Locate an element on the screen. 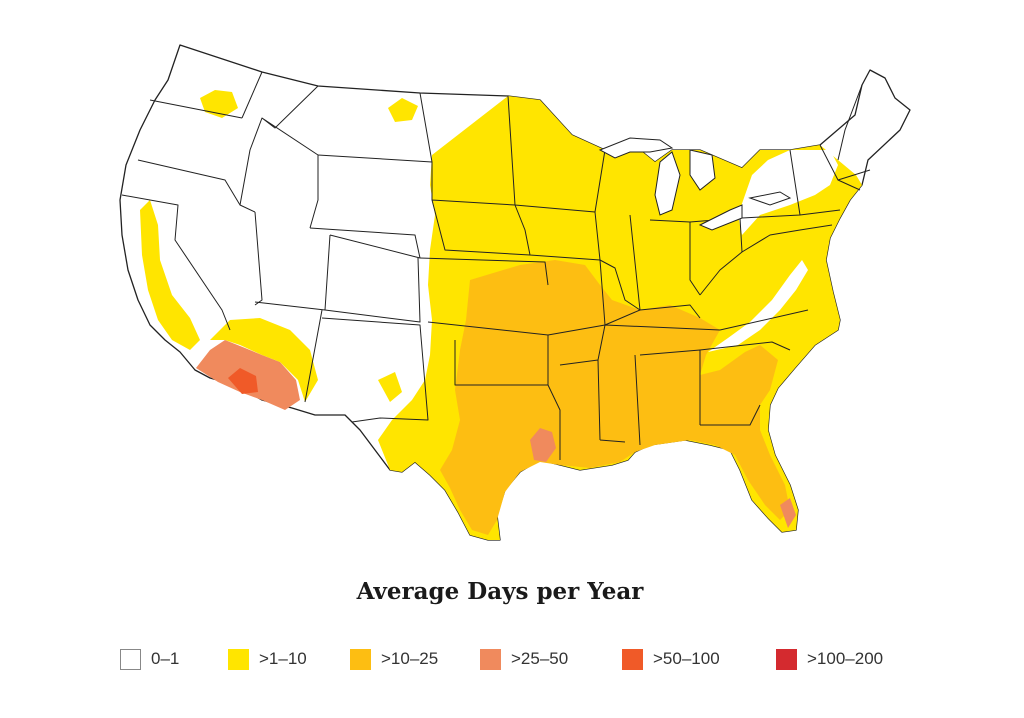 The width and height of the screenshot is (1024, 718). great-lakes is located at coordinates (695, 184).